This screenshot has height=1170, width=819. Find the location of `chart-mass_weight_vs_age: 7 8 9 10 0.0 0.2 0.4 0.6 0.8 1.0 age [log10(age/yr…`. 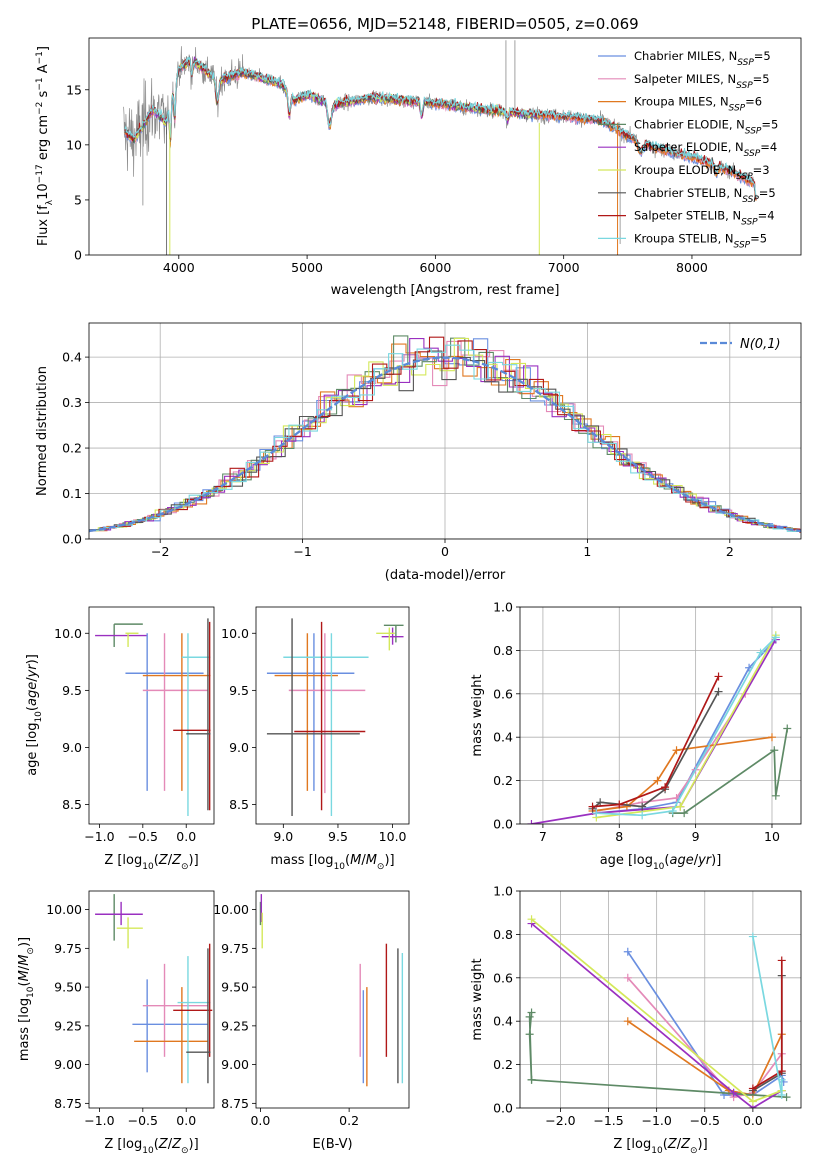

chart-mass_weight_vs_age: 7 8 9 10 0.0 0.2 0.4 0.6 0.8 1.0 age [log10(age/yr… is located at coordinates (636, 736).